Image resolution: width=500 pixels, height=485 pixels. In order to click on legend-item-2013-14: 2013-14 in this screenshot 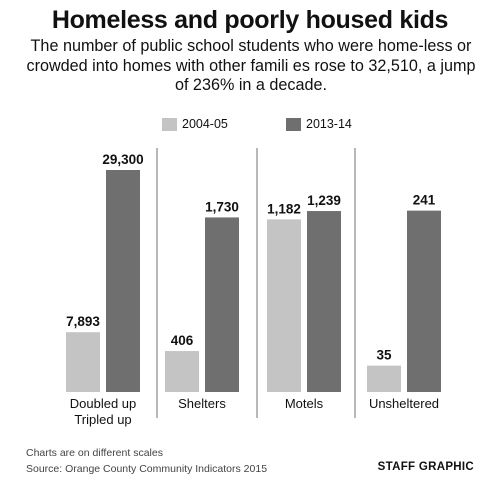, I will do `click(319, 124)`.